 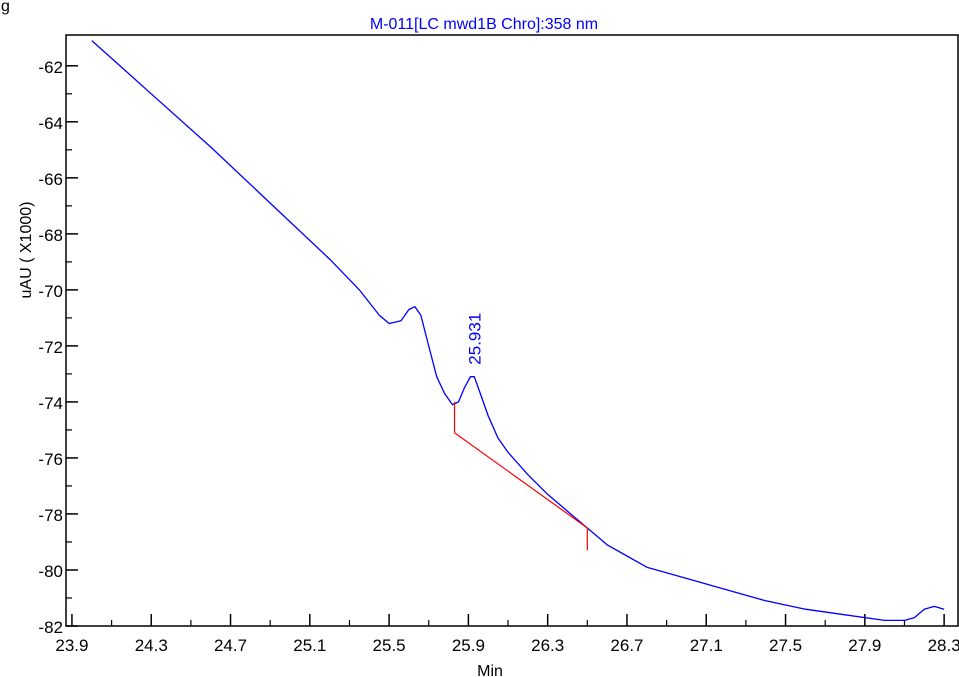 What do you see at coordinates (706, 645) in the screenshot?
I see `x-tick-label: 27.1` at bounding box center [706, 645].